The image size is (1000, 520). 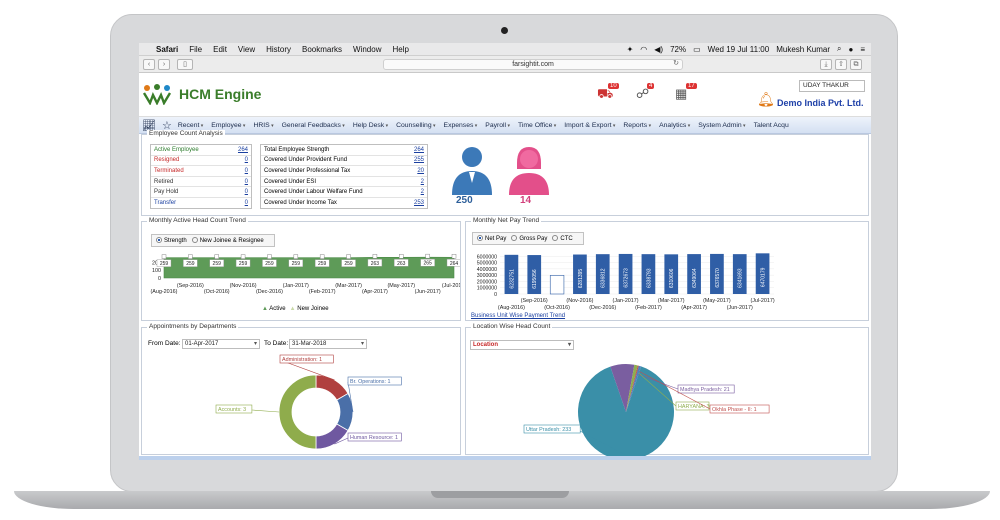 I want to click on forward-button: ›, so click(x=164, y=64).